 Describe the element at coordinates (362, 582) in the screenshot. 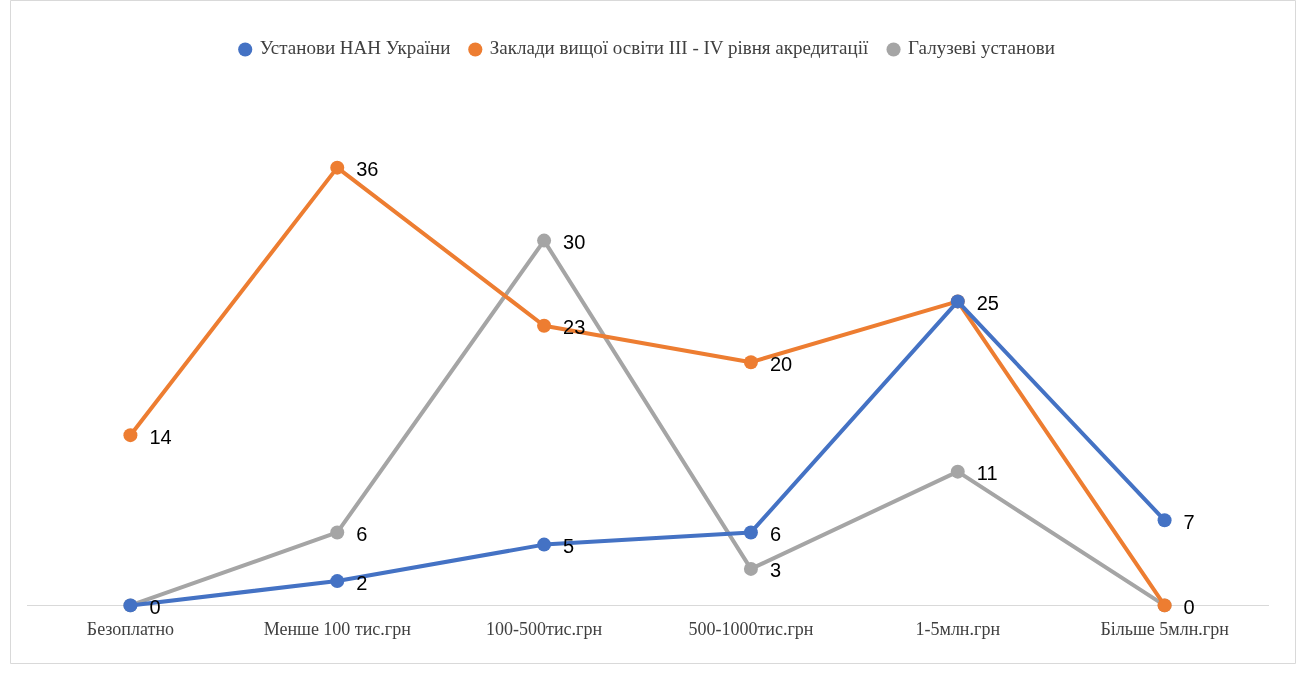

I see `data-label: 2` at that location.